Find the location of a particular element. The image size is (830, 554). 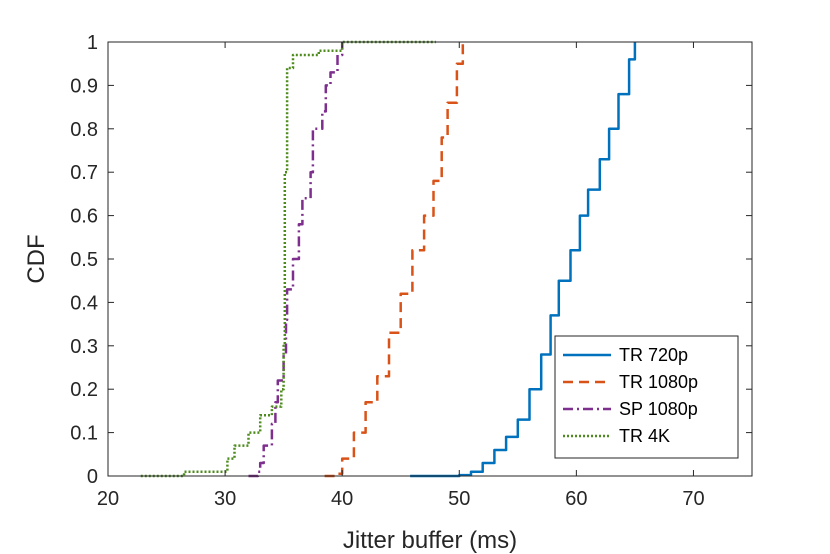

x-axis-label: Jitter buffer (ms) is located at coordinates (430, 540).